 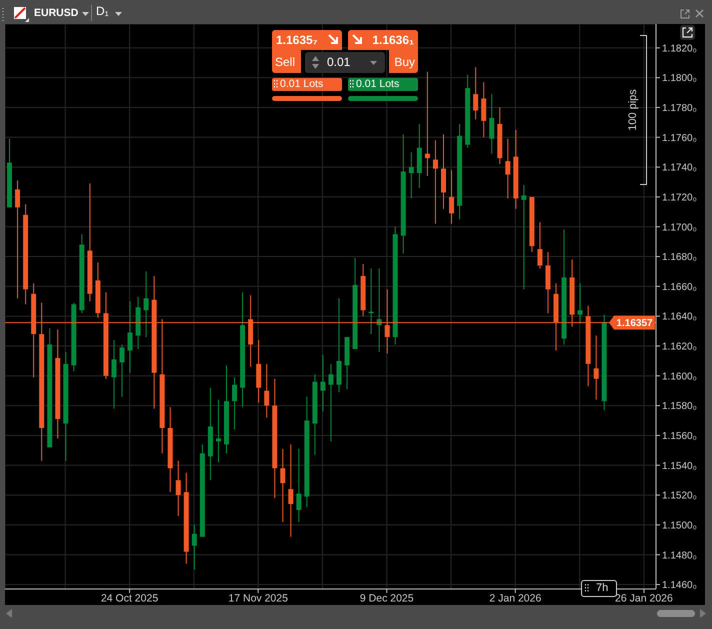 What do you see at coordinates (387, 598) in the screenshot?
I see `x-tick-label: 9 Dec 2025` at bounding box center [387, 598].